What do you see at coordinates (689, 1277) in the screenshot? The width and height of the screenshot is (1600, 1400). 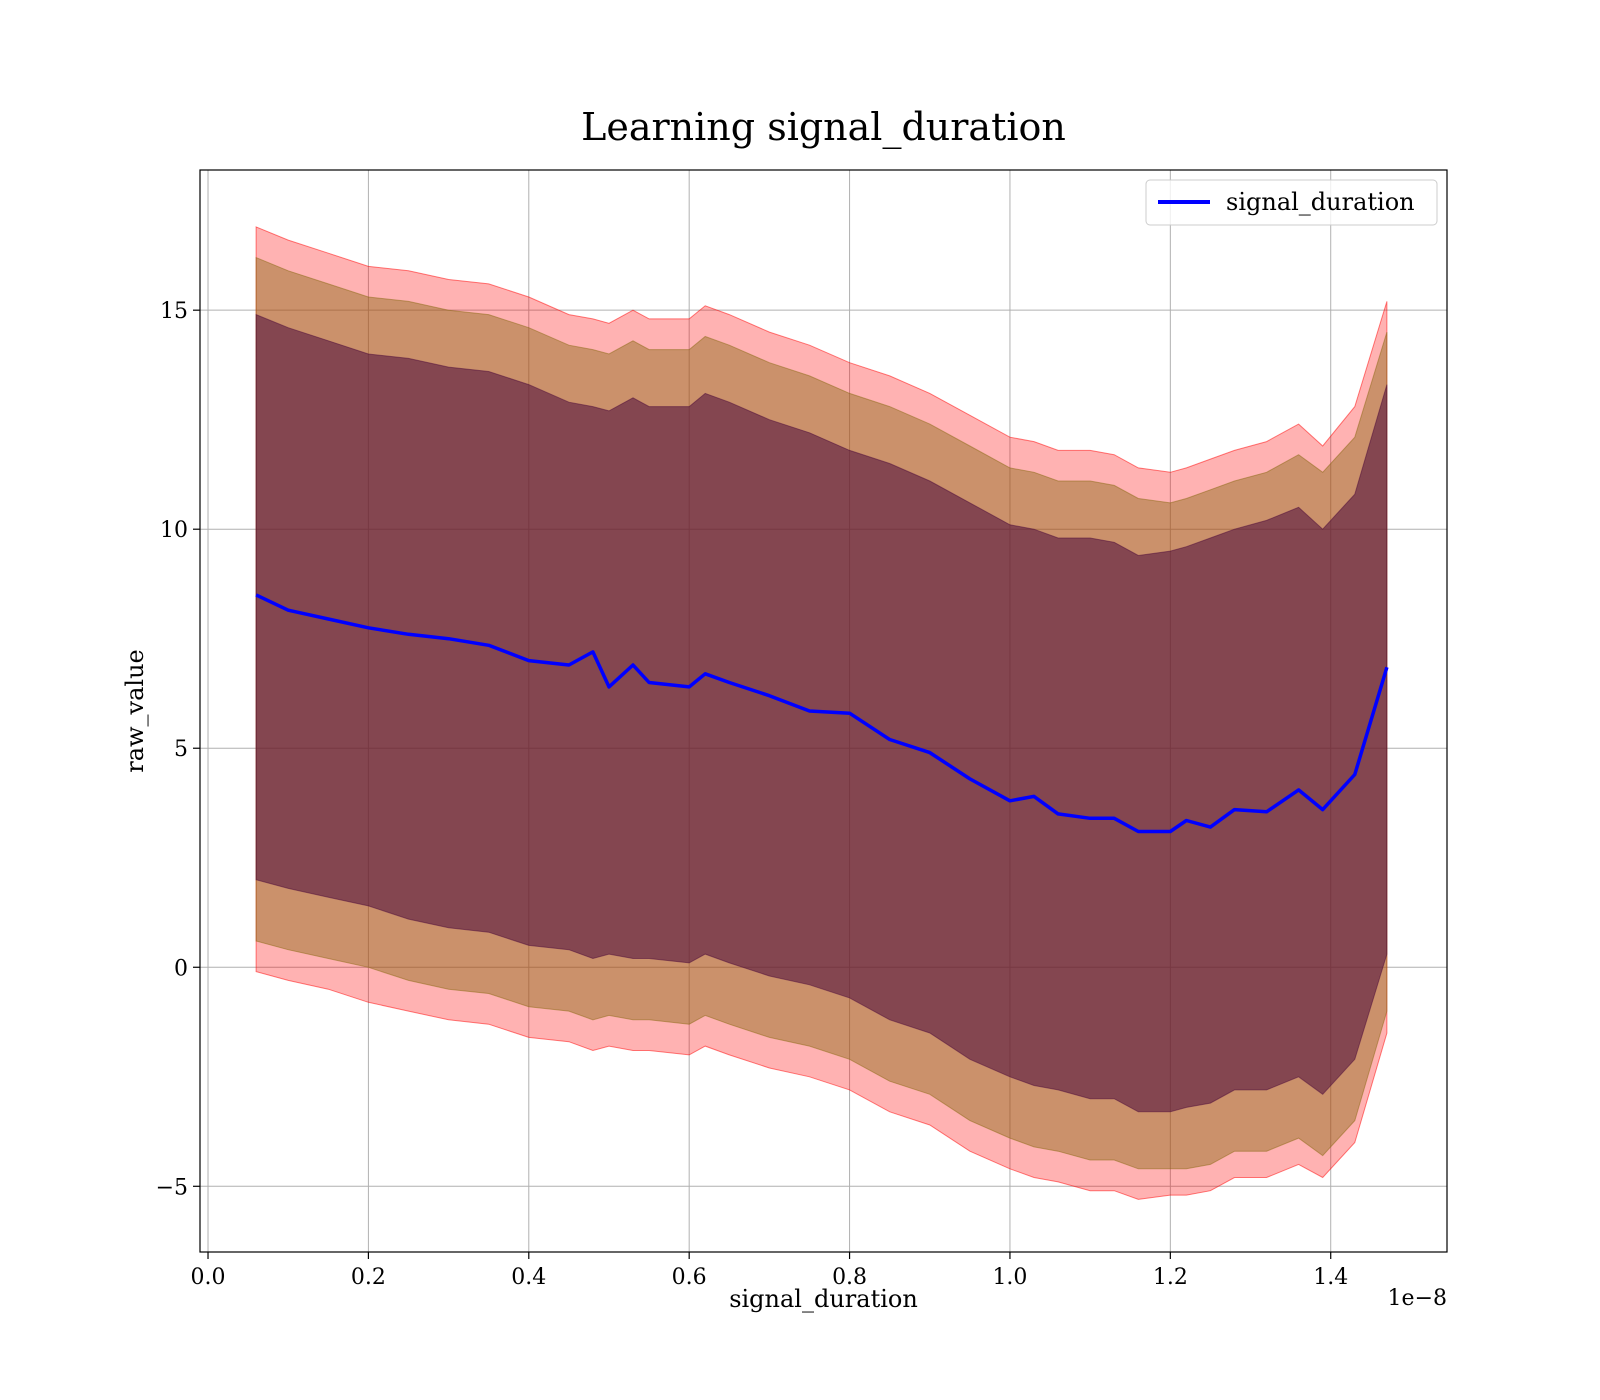 I see `x-tick-label: 0.6` at bounding box center [689, 1277].